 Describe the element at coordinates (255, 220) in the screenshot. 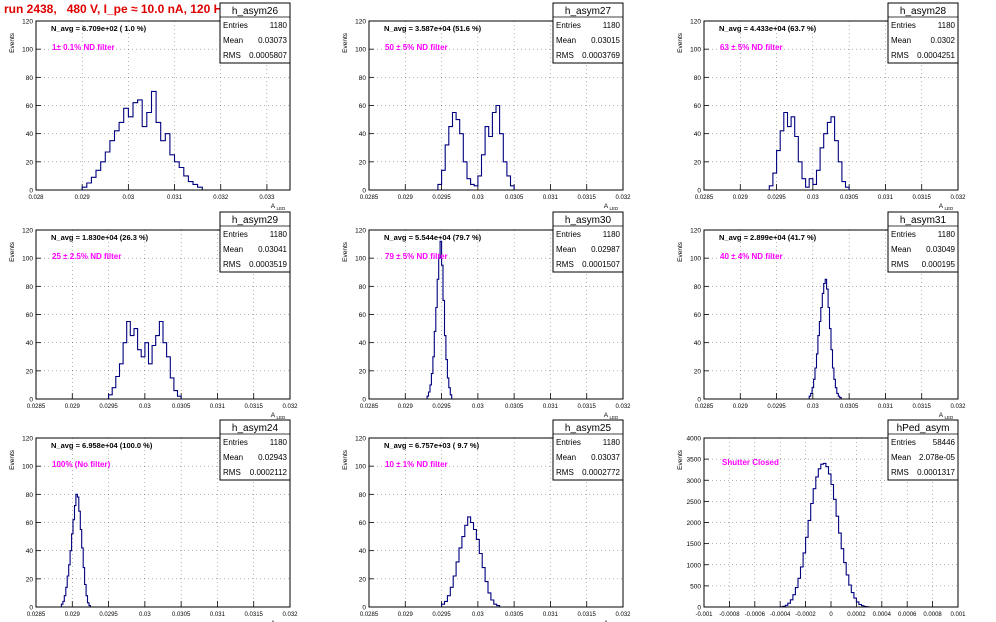

I see `stats-title: h_asym29` at that location.